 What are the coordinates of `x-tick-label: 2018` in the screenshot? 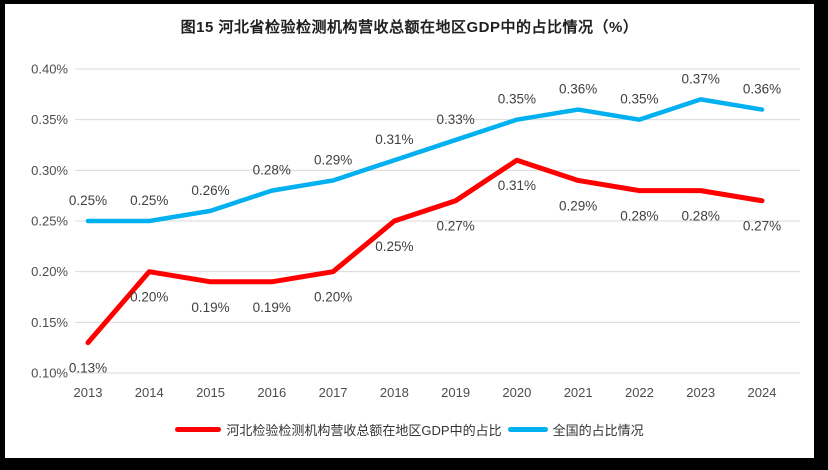 It's located at (394, 392).